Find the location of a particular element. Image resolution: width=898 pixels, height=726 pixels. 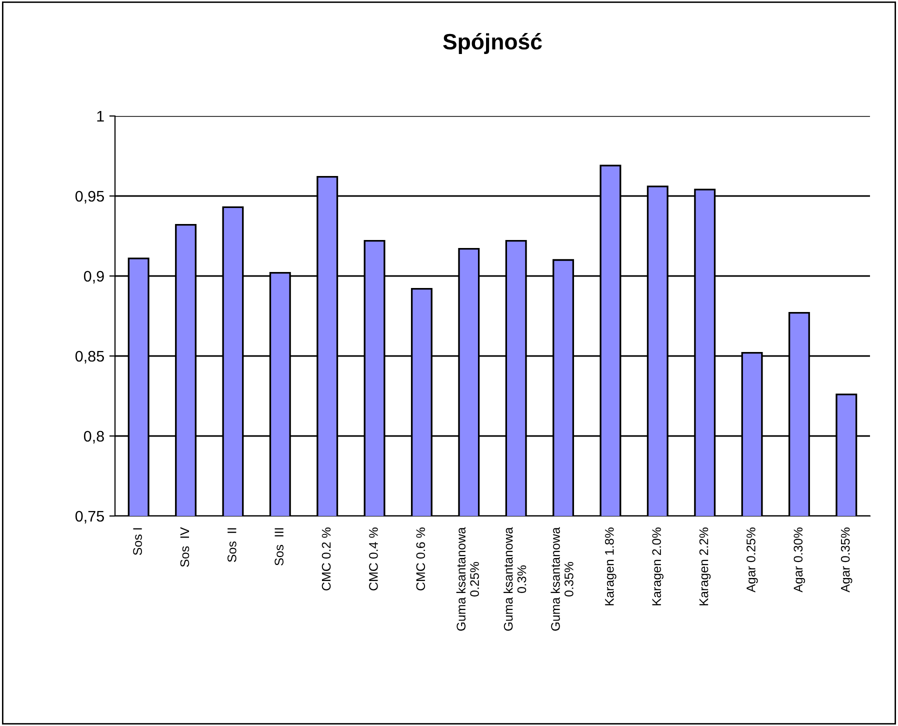

x-tick-label: Sos III is located at coordinates (279, 547).